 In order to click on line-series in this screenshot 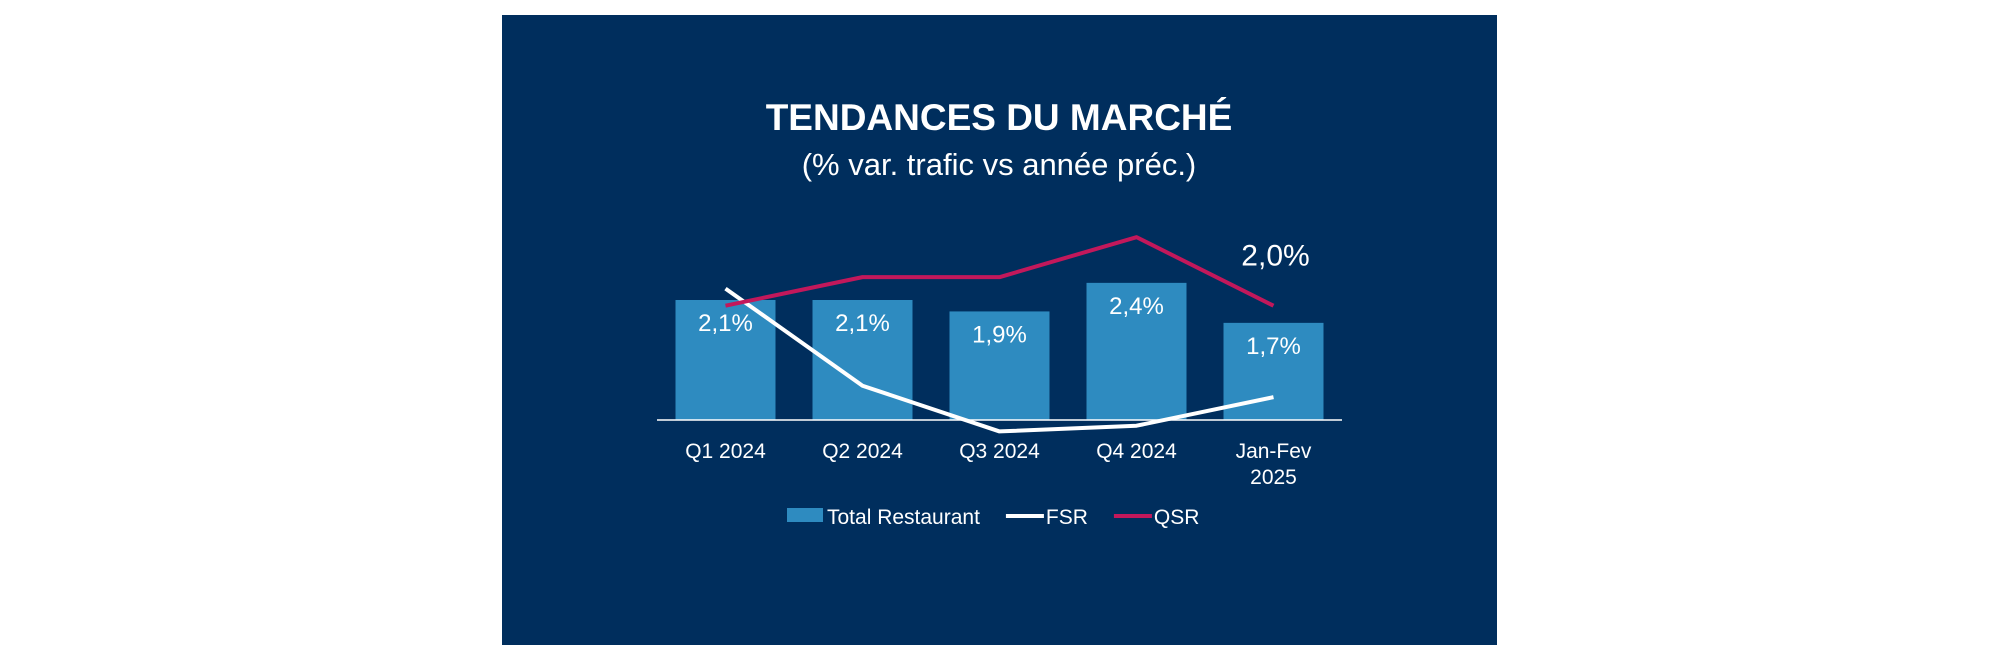, I will do `click(999, 334)`.